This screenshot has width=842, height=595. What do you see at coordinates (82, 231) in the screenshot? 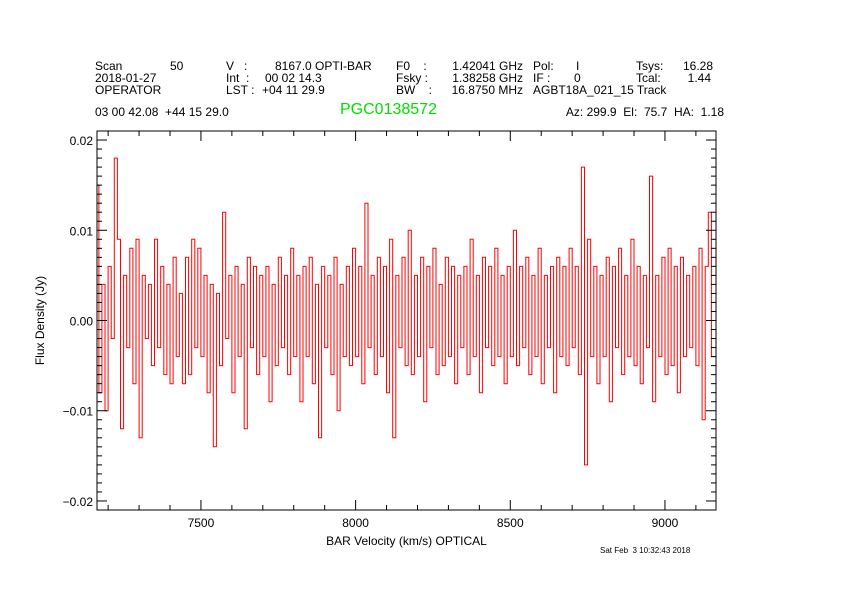
I see `y-tick-label: 0.01` at bounding box center [82, 231].